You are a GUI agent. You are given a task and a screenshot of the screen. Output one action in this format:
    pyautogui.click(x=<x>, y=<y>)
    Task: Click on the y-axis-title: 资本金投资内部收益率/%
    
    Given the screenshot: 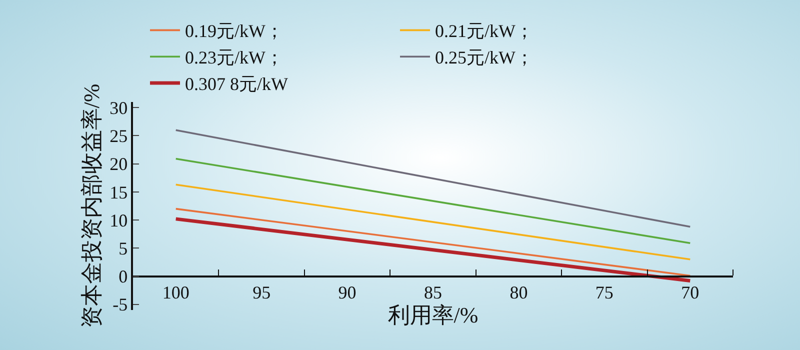 What is the action you would take?
    pyautogui.click(x=91, y=206)
    